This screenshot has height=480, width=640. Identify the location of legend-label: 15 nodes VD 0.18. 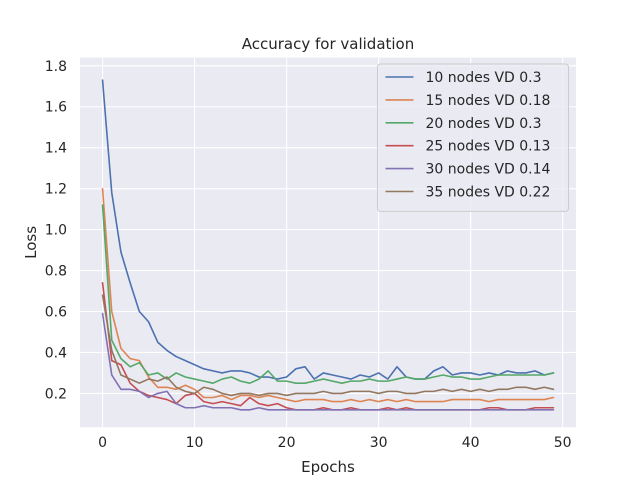
(488, 101).